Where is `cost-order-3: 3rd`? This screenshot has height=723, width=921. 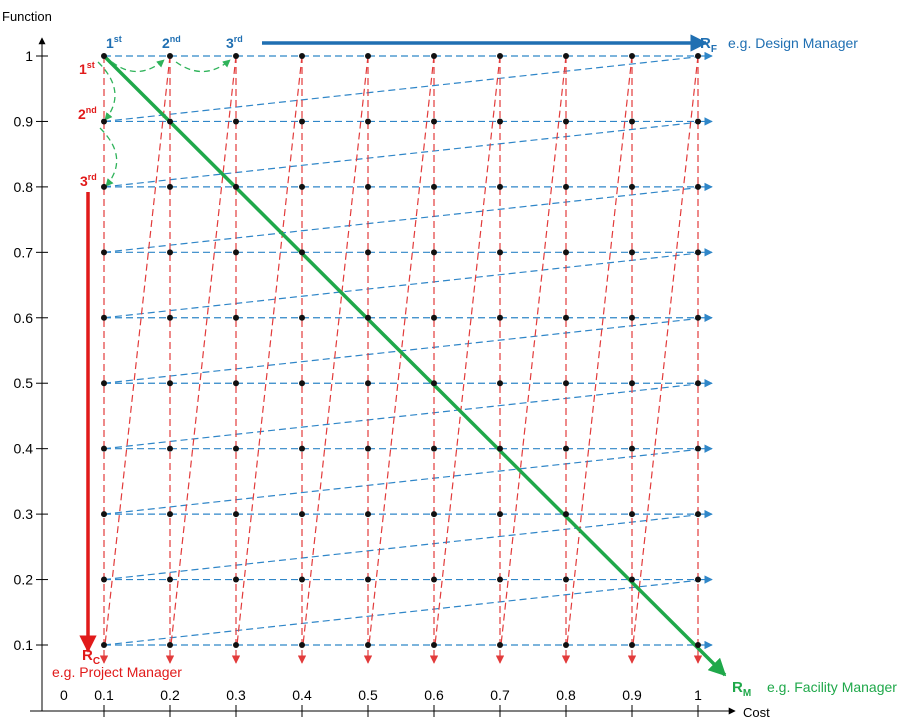 cost-order-3: 3rd is located at coordinates (88, 180).